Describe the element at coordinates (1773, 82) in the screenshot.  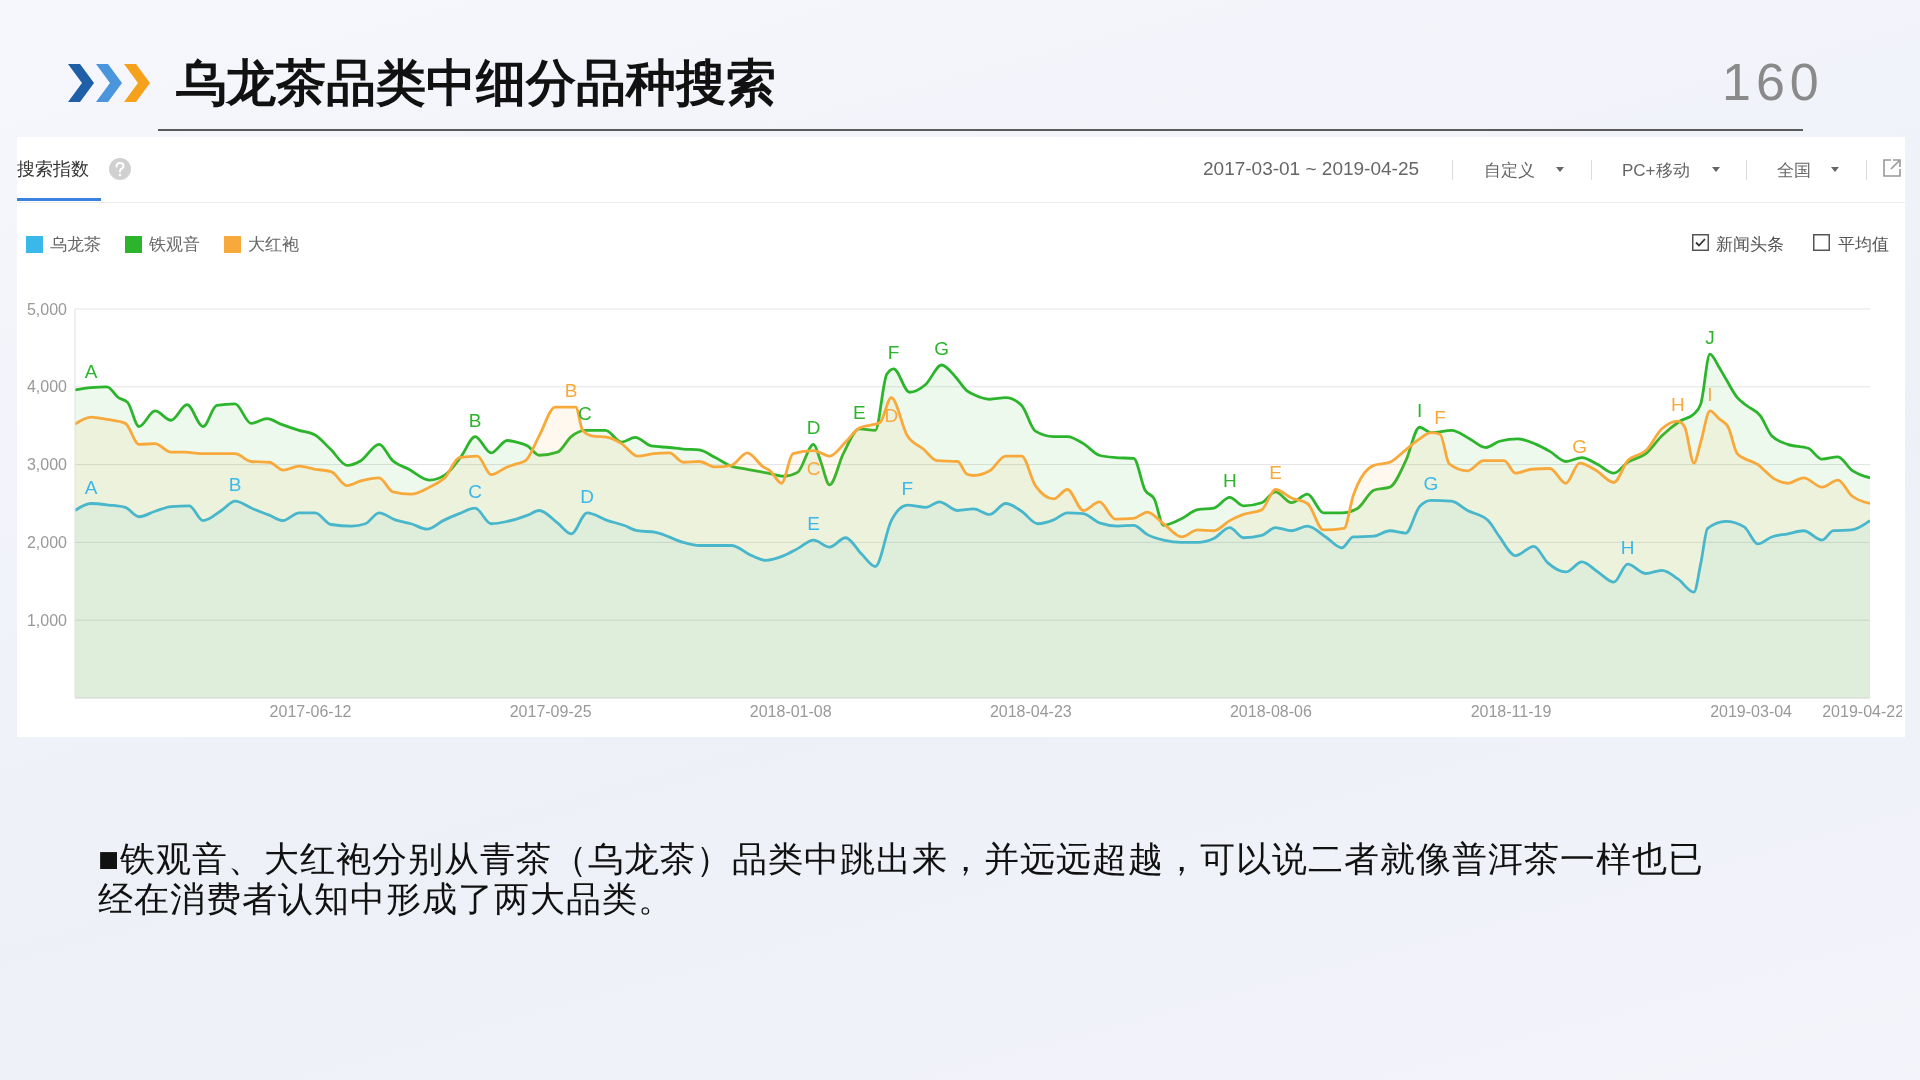
I see `text: 160` at that location.